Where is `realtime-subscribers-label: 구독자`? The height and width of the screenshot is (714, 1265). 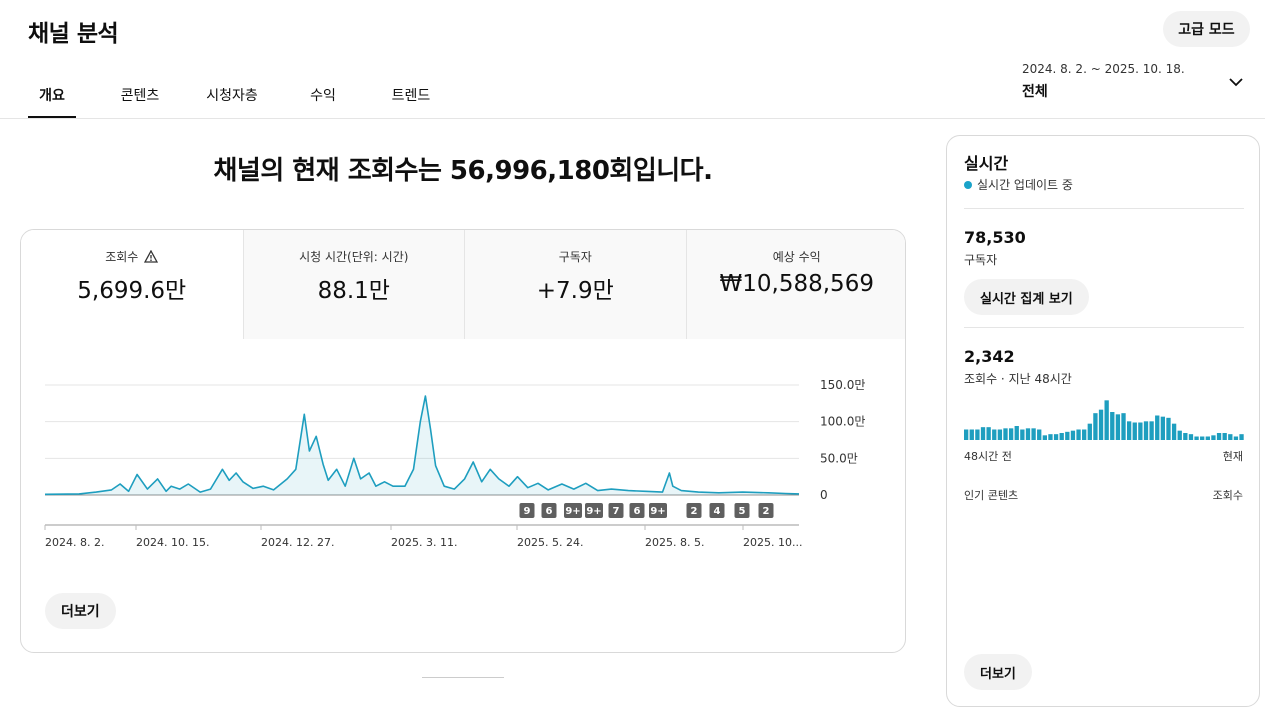
realtime-subscribers-label: 구독자 is located at coordinates (981, 260).